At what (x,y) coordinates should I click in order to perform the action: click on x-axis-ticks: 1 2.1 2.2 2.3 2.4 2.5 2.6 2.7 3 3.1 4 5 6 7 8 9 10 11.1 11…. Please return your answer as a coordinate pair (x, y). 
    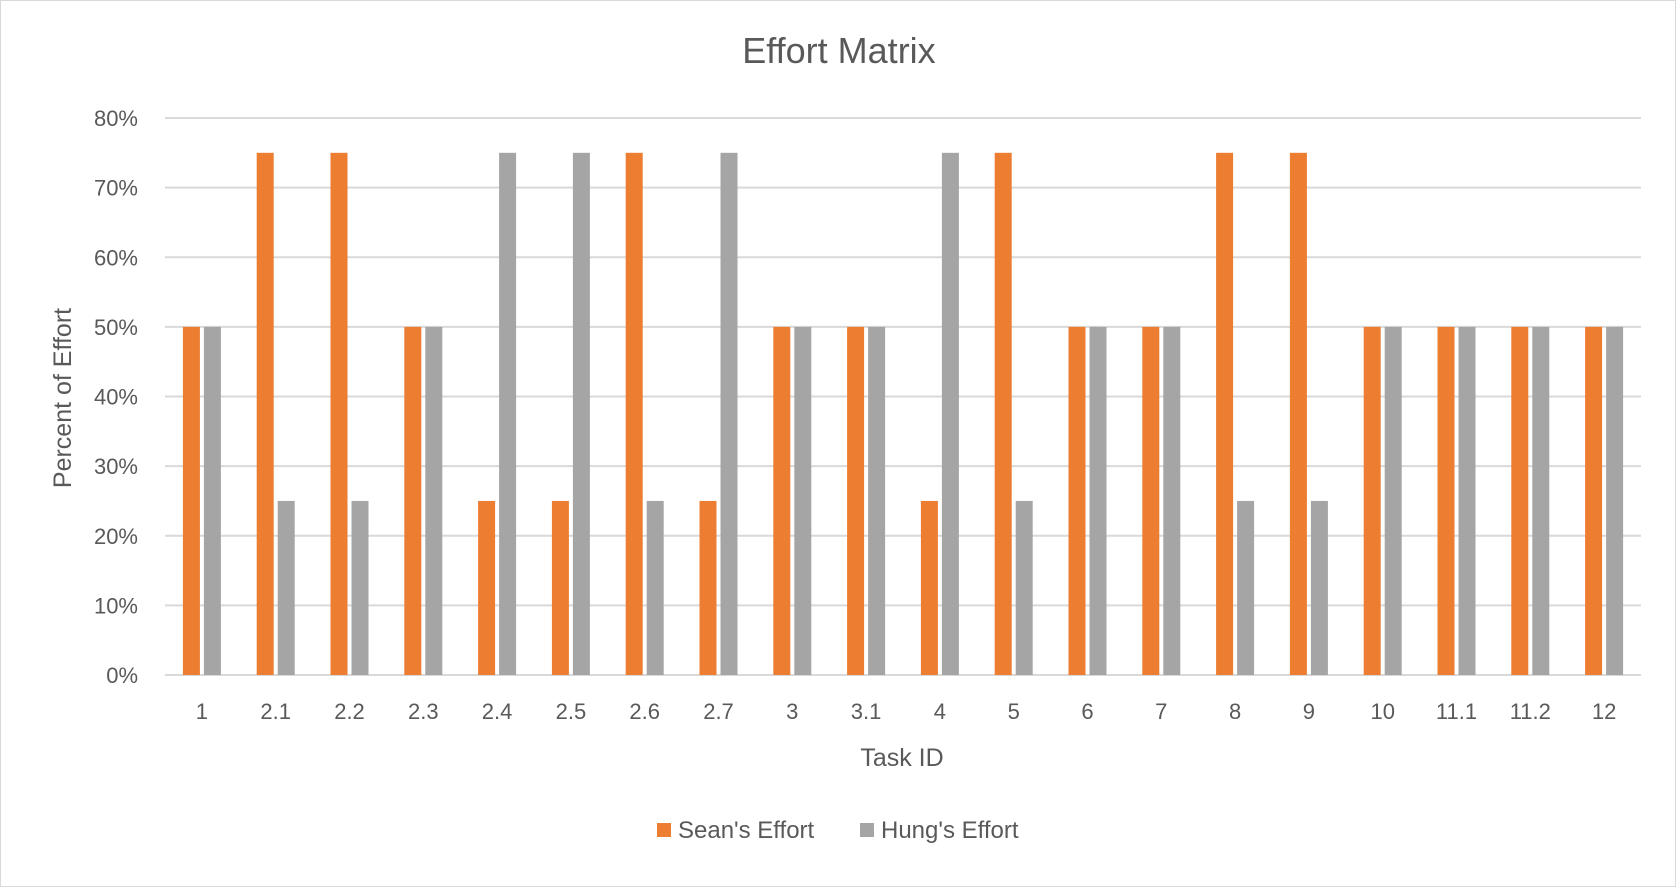
    Looking at the image, I should click on (906, 711).